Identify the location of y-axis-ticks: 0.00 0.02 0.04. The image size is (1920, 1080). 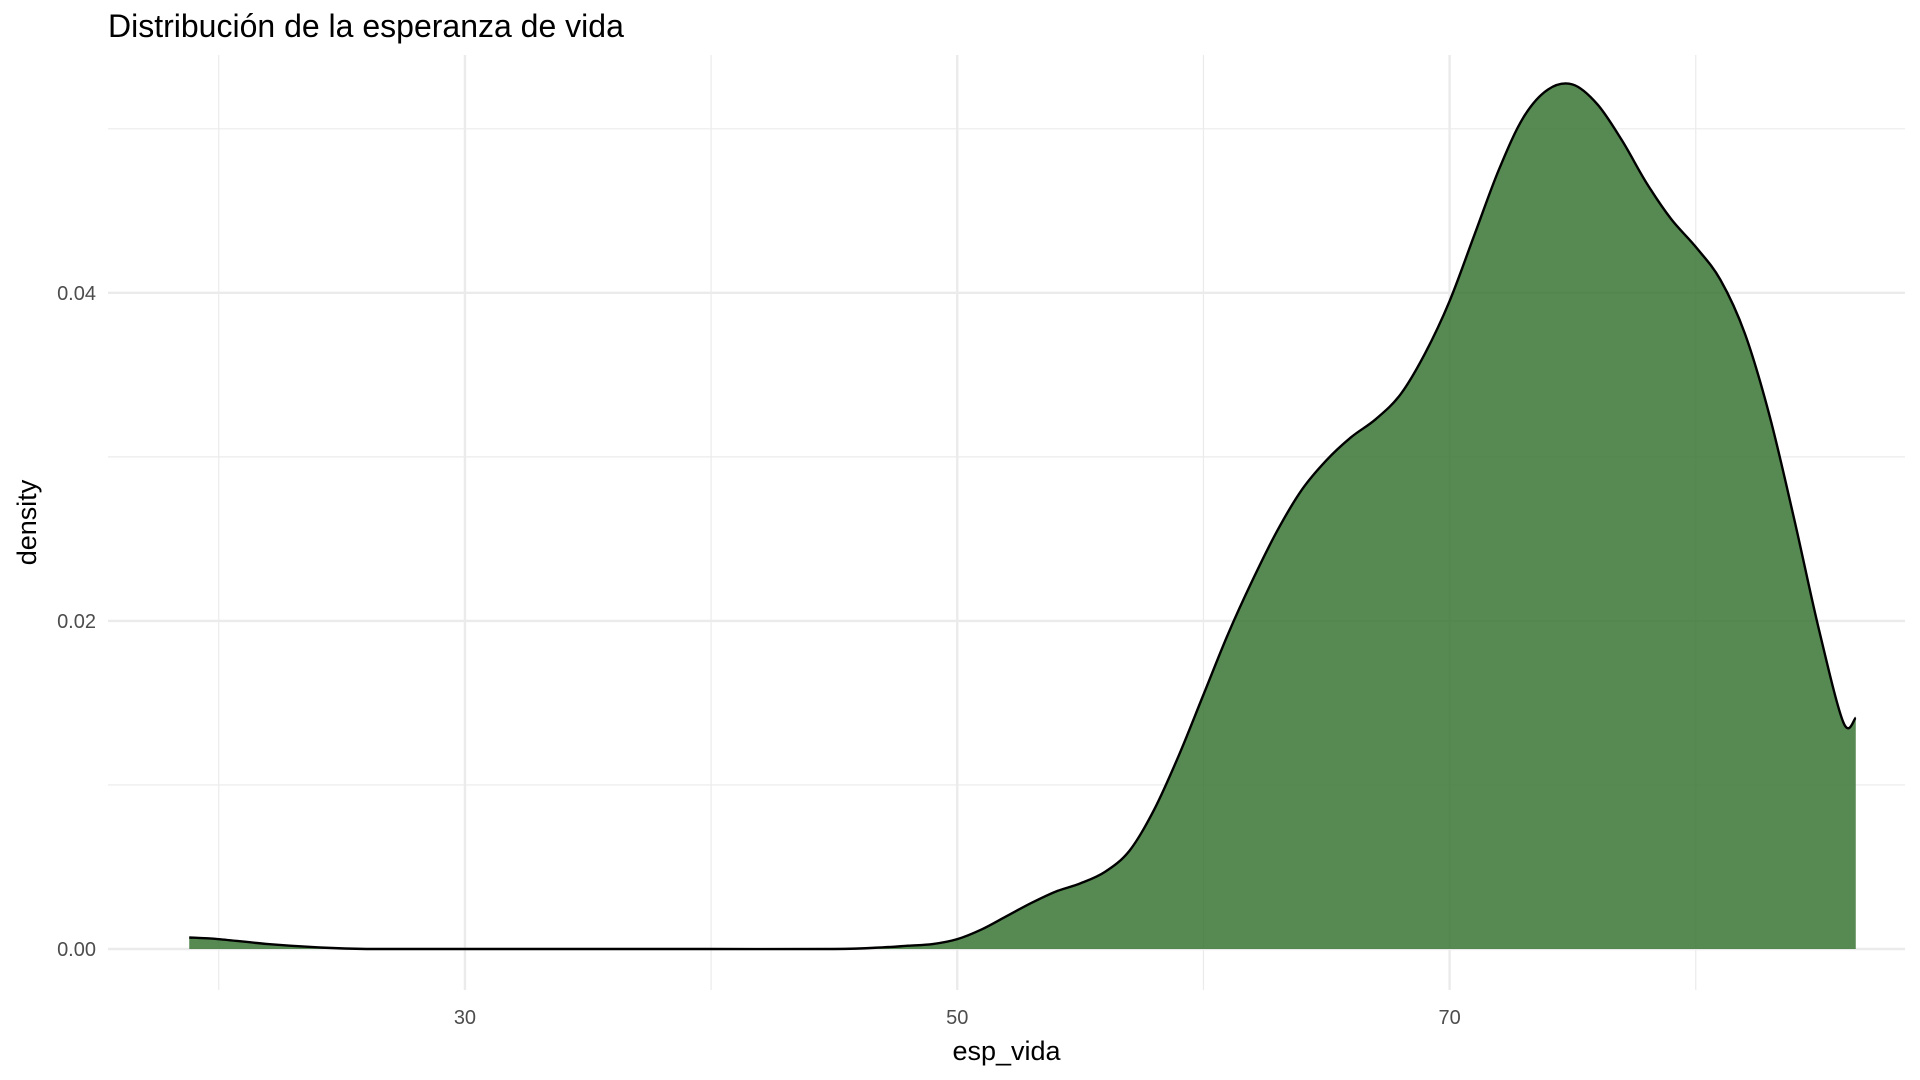
(76, 622).